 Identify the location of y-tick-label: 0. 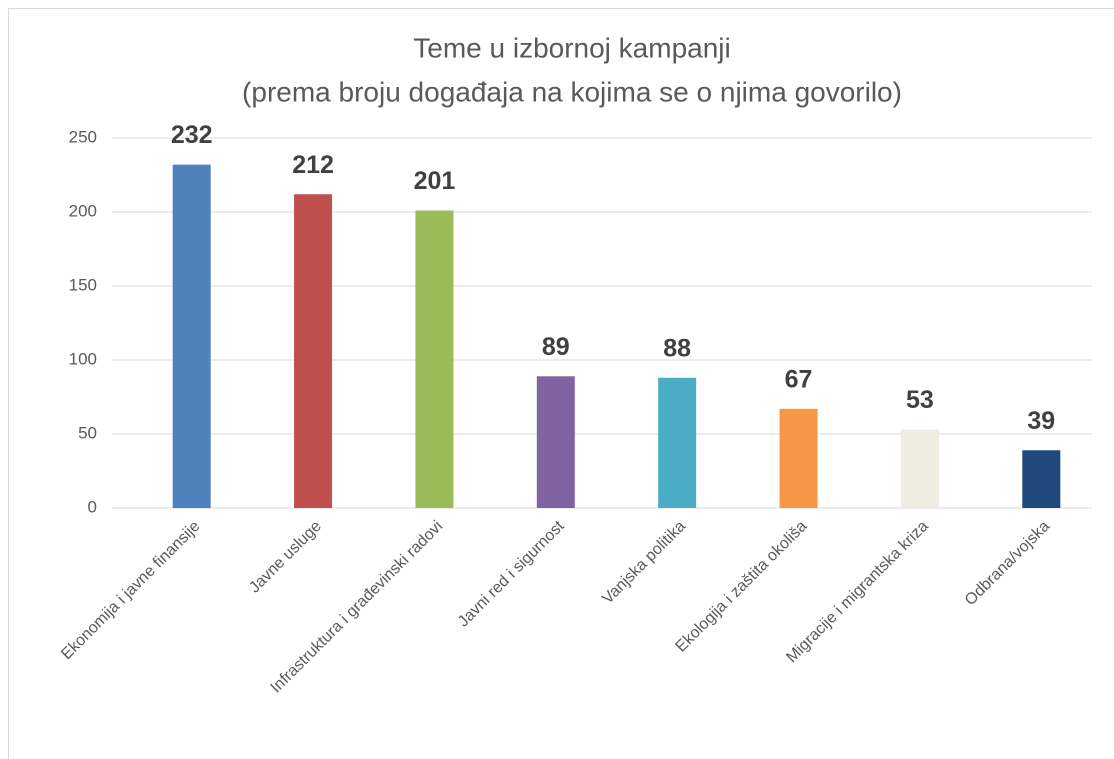
(92, 506).